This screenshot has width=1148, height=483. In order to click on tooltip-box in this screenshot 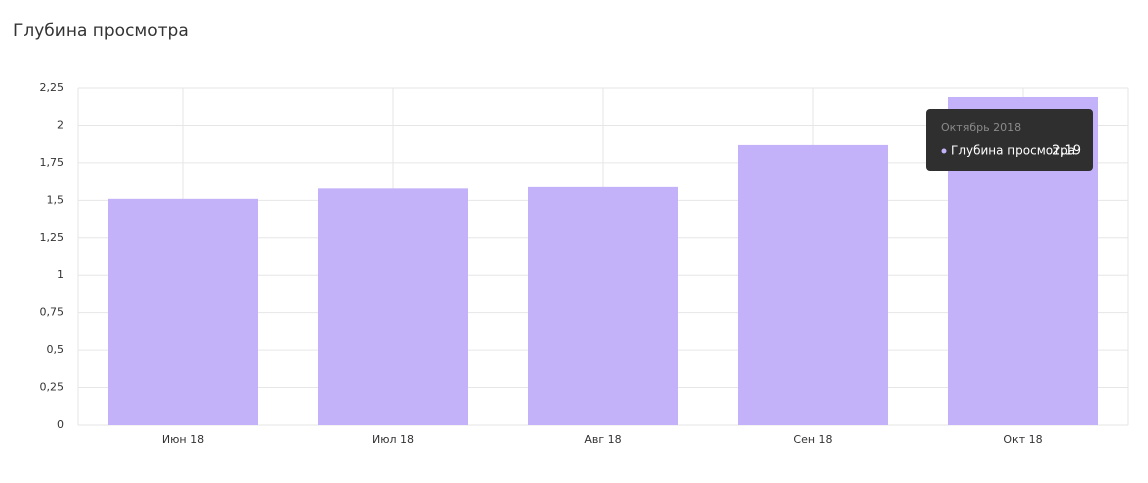, I will do `click(1009, 140)`.